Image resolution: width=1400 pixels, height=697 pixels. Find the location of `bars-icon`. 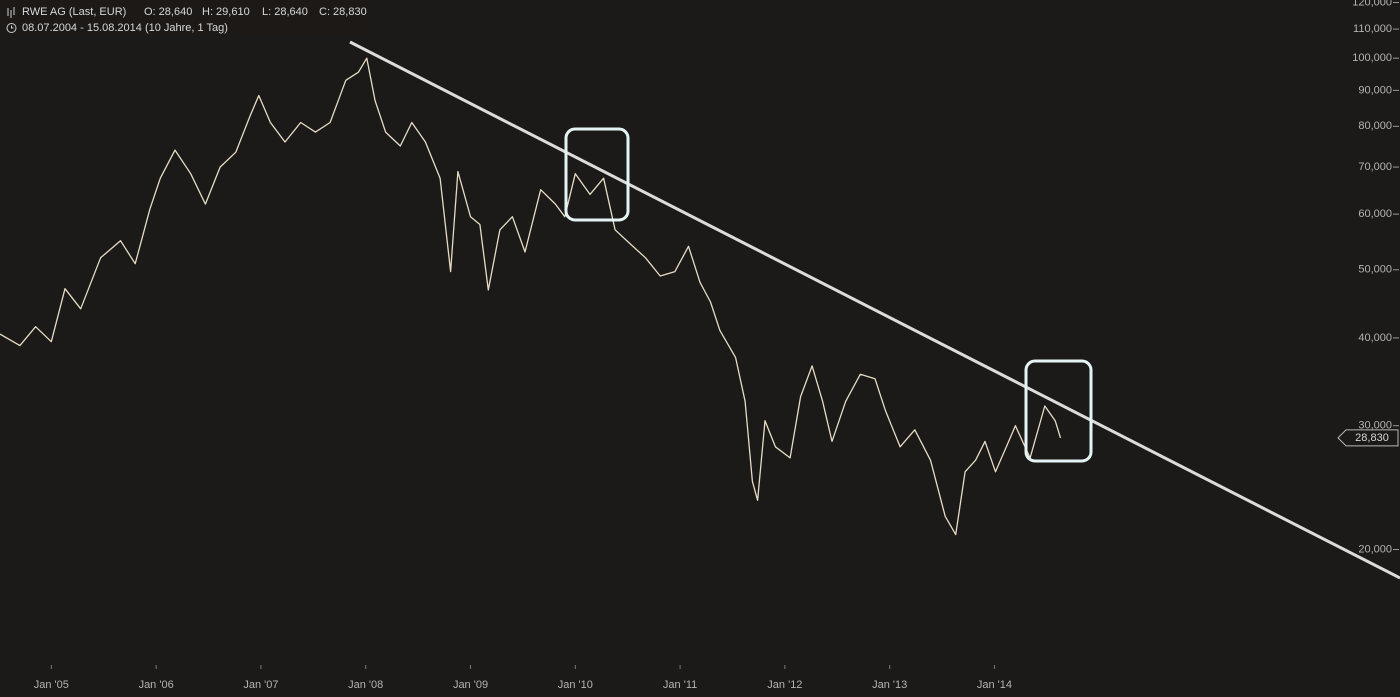

bars-icon is located at coordinates (11, 12).